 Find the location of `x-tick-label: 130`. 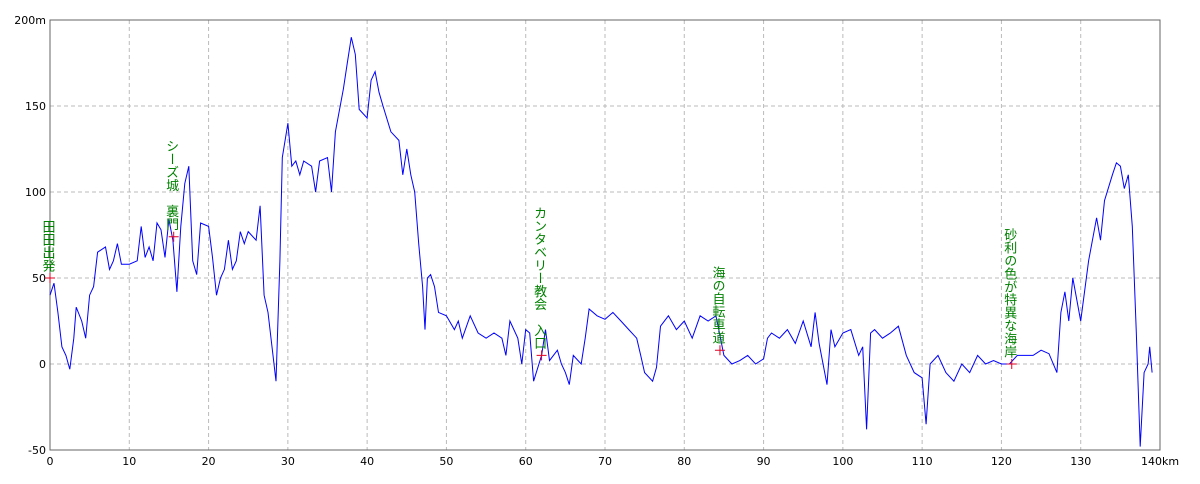

x-tick-label: 130 is located at coordinates (1080, 461).